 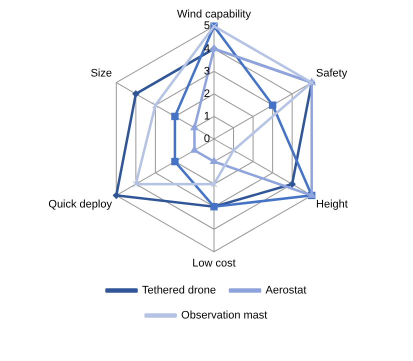 What do you see at coordinates (101, 74) in the screenshot?
I see `spoke-label: Size` at bounding box center [101, 74].